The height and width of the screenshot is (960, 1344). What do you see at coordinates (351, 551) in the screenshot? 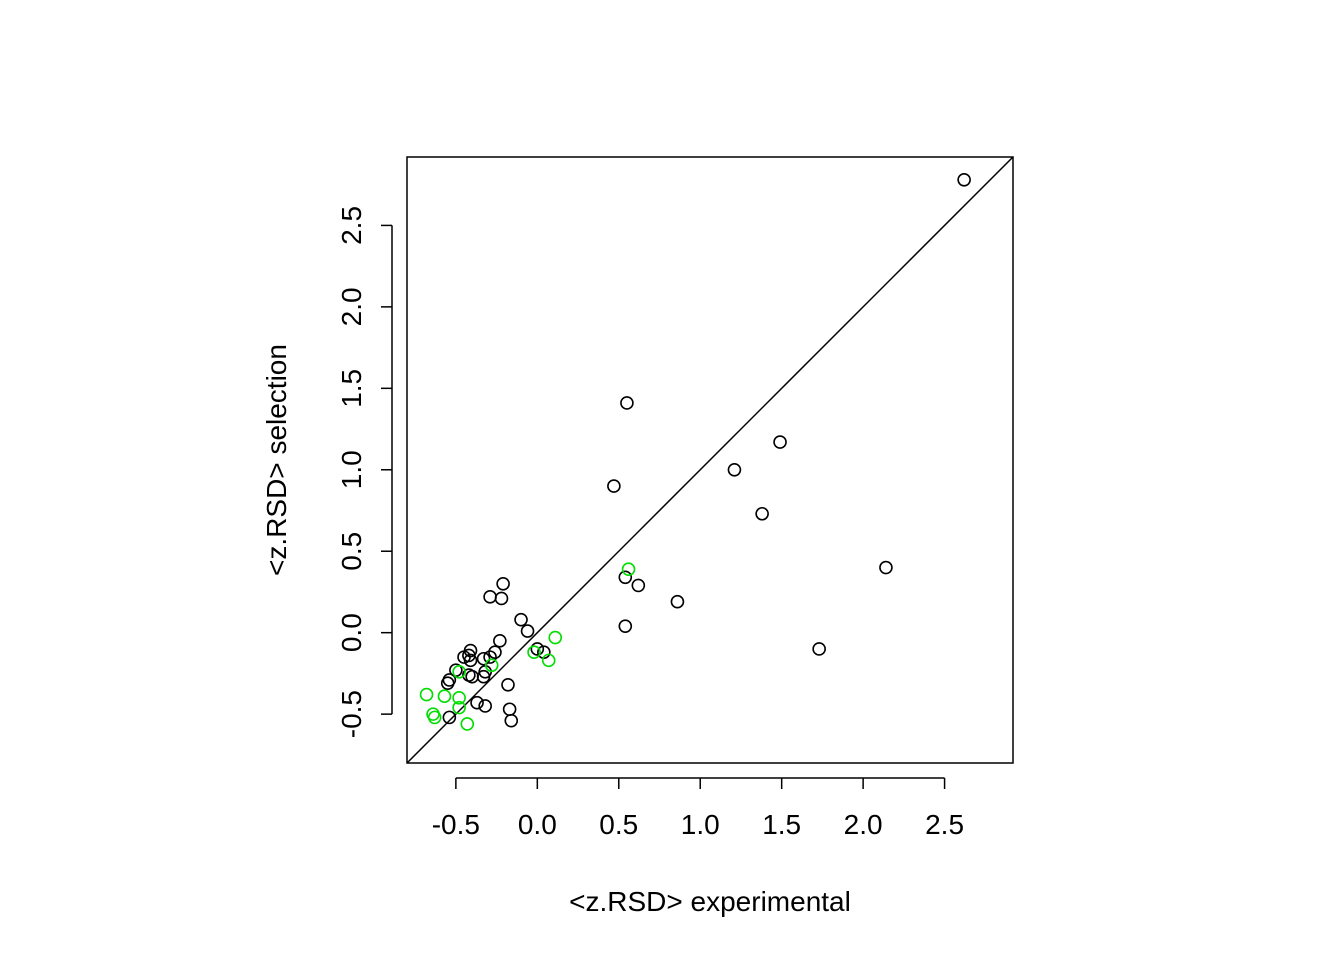
I see `y-tick-label: 0.5` at bounding box center [351, 551].